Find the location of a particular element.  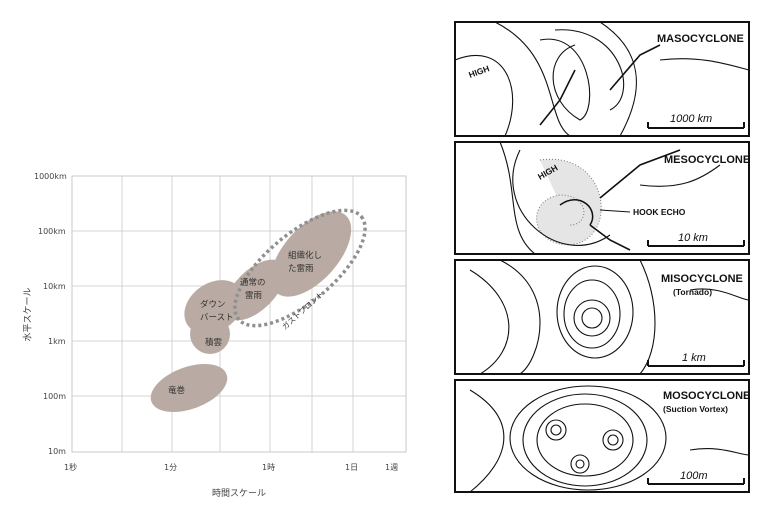

y-tick-label: 10km is located at coordinates (54, 286).